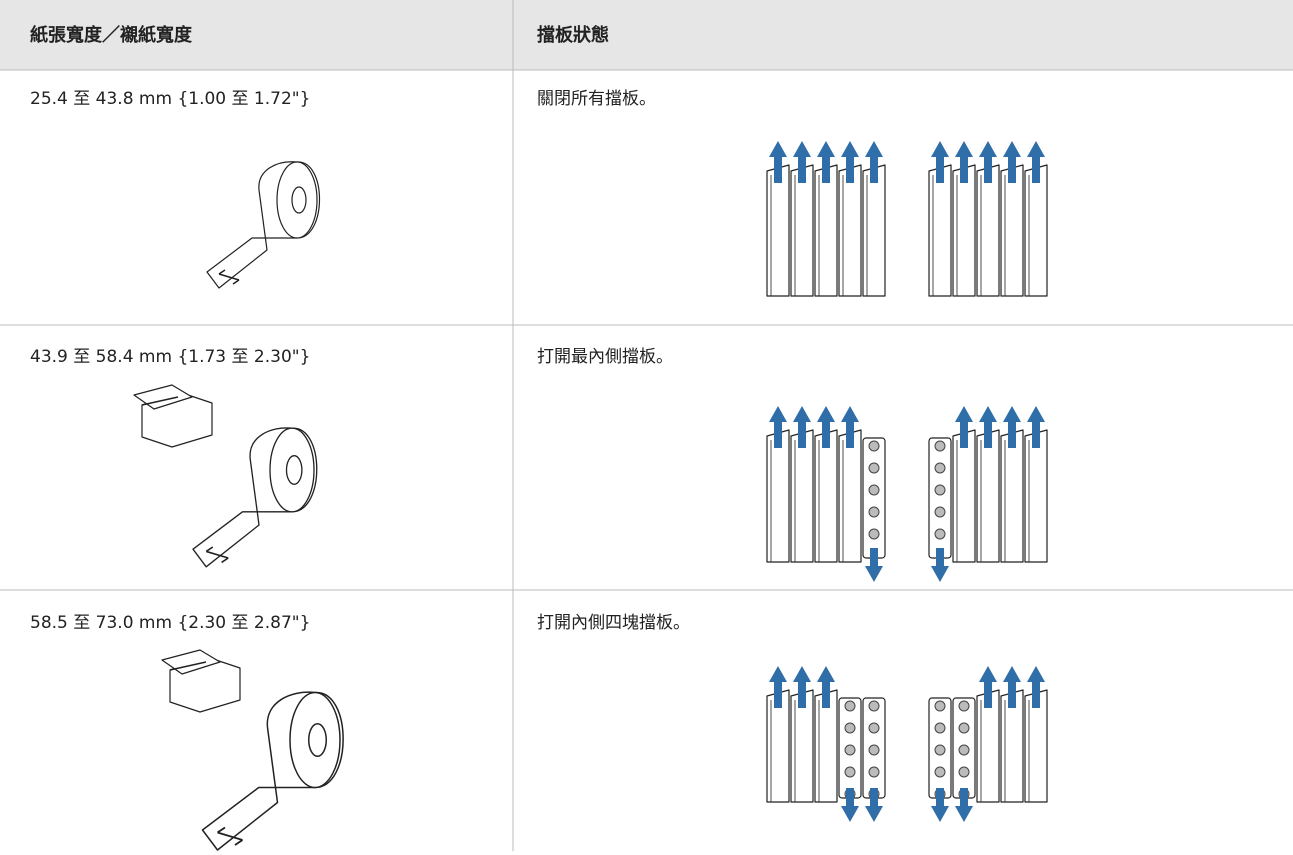  Describe the element at coordinates (170, 99) in the screenshot. I see `cell: 25.4 至 43.8 mm {1.00 至 1.72"}` at that location.